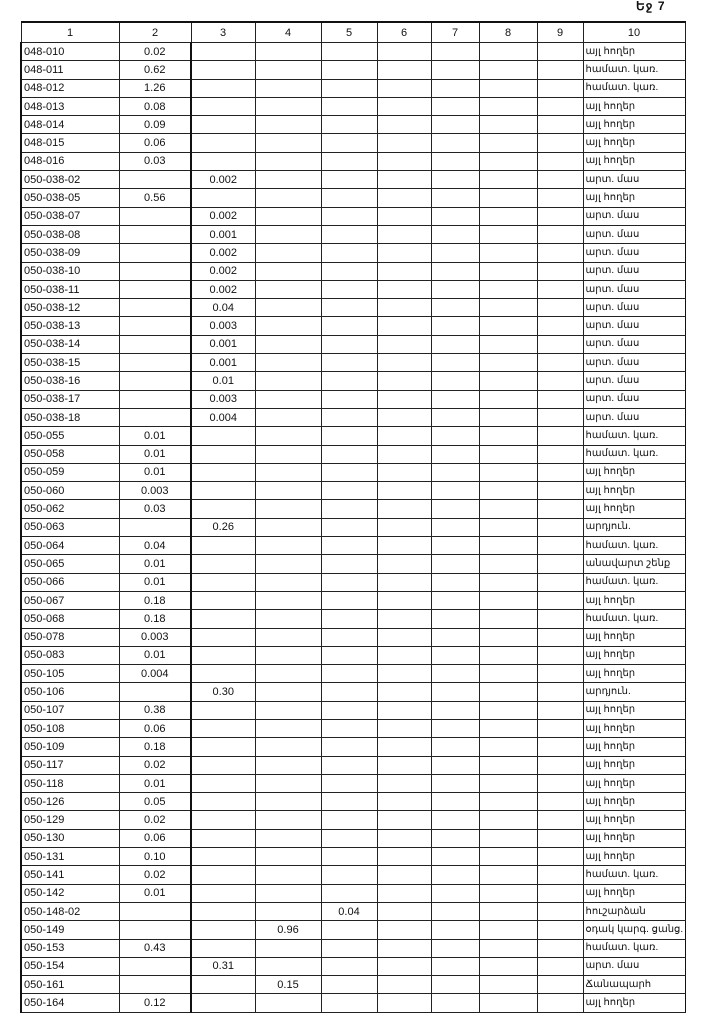  I want to click on parcel-code-cell: 050-141, so click(70, 875).